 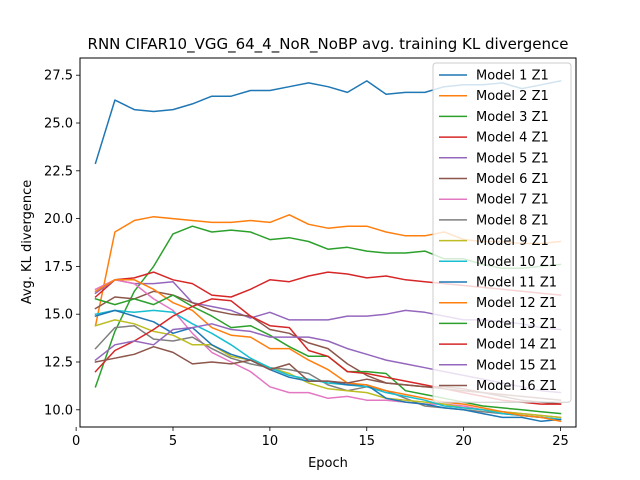 I want to click on legend-label-model-11: Model 11 Z1, so click(x=516, y=283).